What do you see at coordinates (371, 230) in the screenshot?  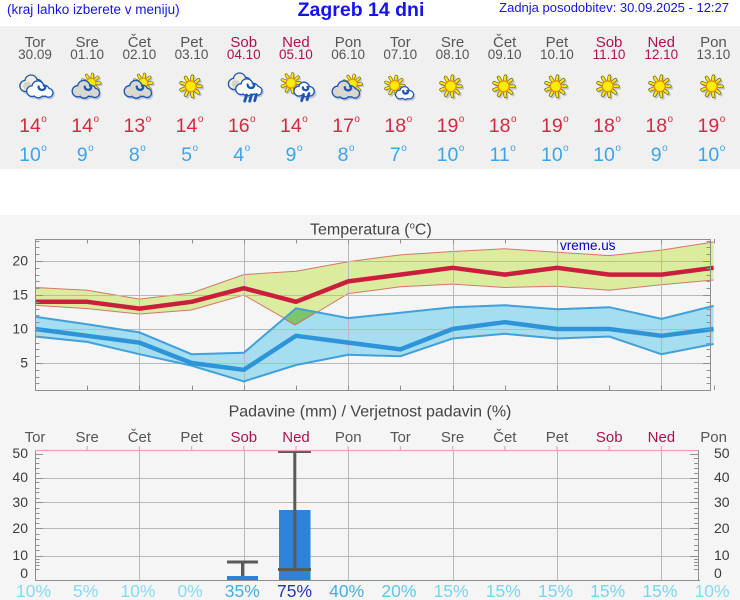 I see `svg-text: Temperatura (oC)` at bounding box center [371, 230].